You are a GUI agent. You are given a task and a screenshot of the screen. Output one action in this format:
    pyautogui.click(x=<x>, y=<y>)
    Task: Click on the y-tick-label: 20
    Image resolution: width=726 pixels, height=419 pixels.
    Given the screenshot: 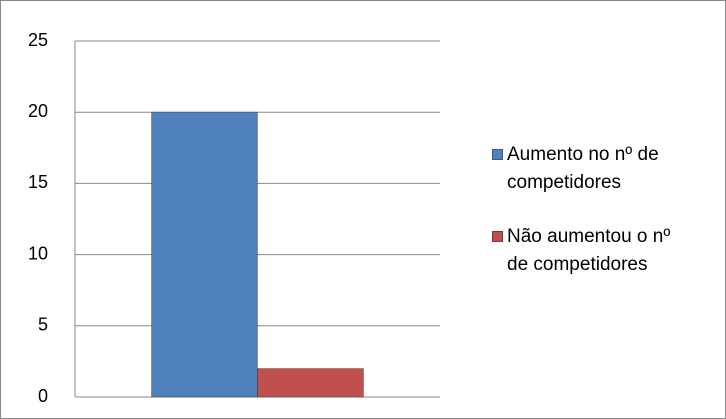 What is the action you would take?
    pyautogui.click(x=38, y=111)
    